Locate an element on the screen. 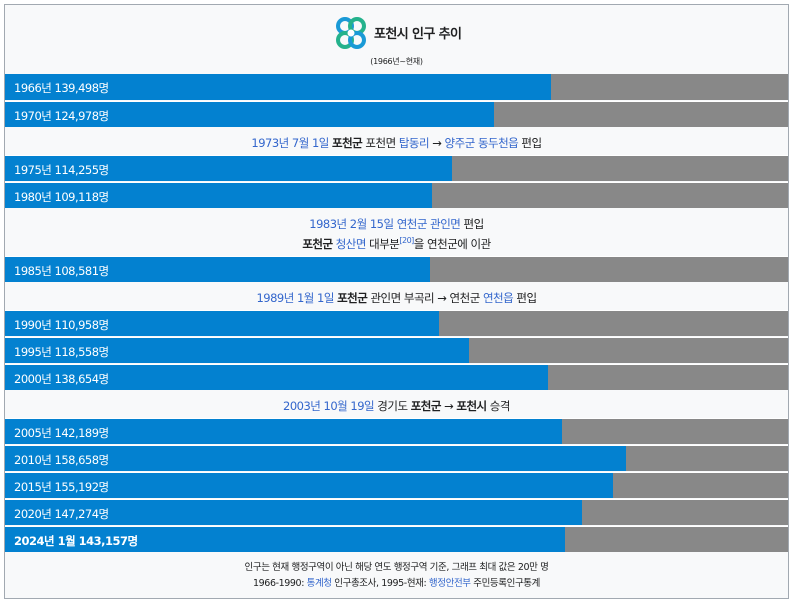 This screenshot has width=793, height=603. annotation-text: 주민등록인구통계 is located at coordinates (505, 583).